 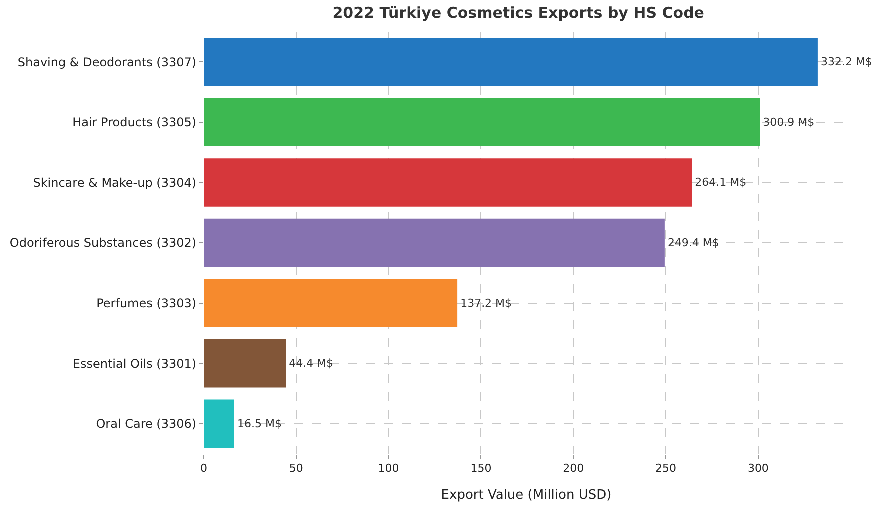 What do you see at coordinates (259, 423) in the screenshot?
I see `data-label: 16.5 M$` at bounding box center [259, 423].